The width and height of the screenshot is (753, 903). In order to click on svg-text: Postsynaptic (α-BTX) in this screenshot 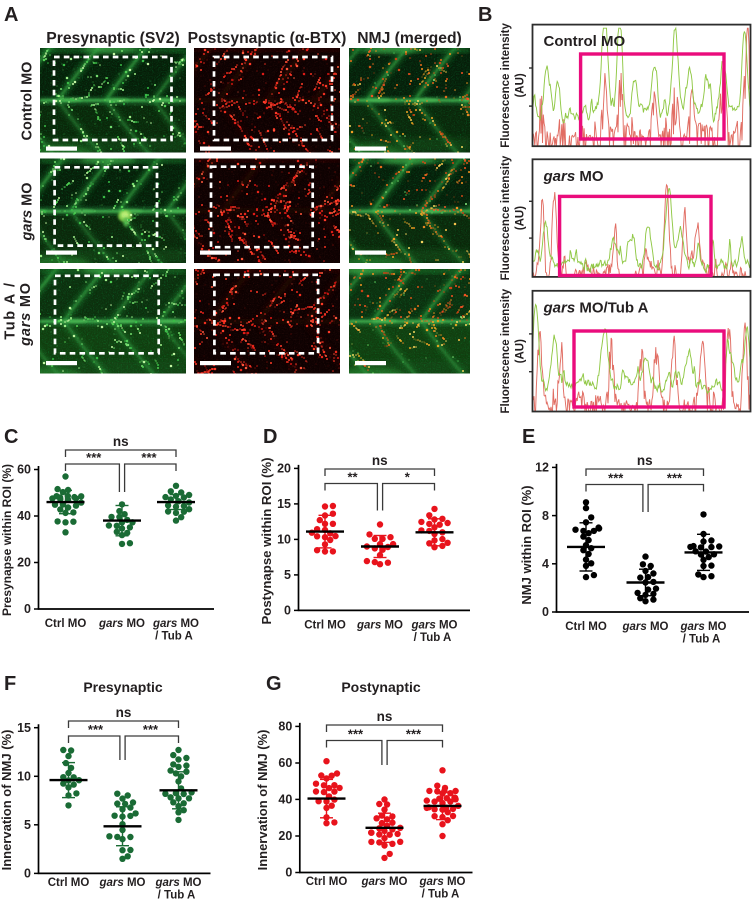, I will do `click(267, 38)`.